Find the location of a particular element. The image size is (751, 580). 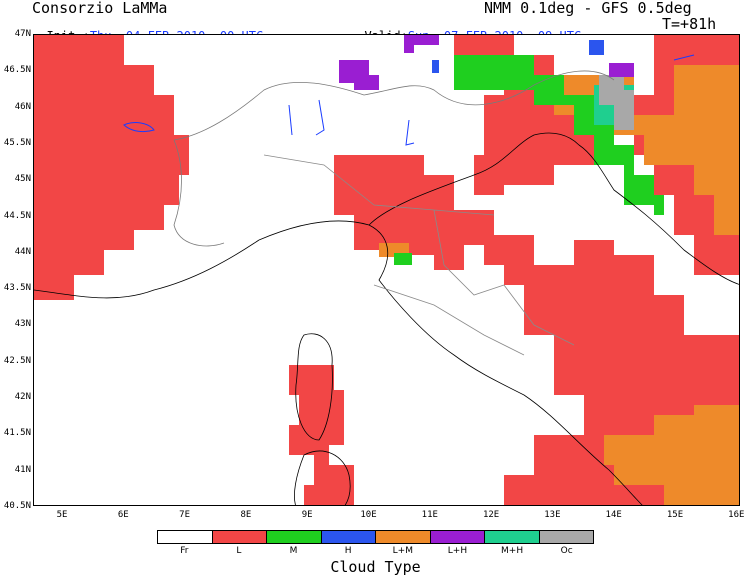

legend-label: Fr is located at coordinates (184, 551).